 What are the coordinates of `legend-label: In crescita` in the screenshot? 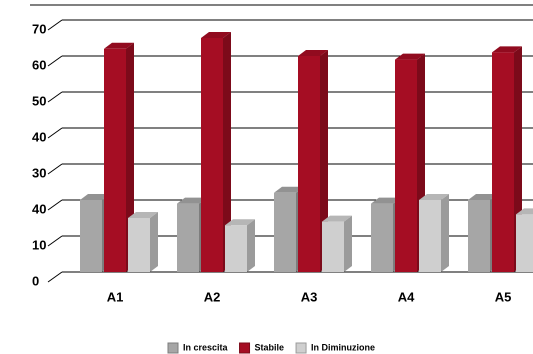 It's located at (206, 347).